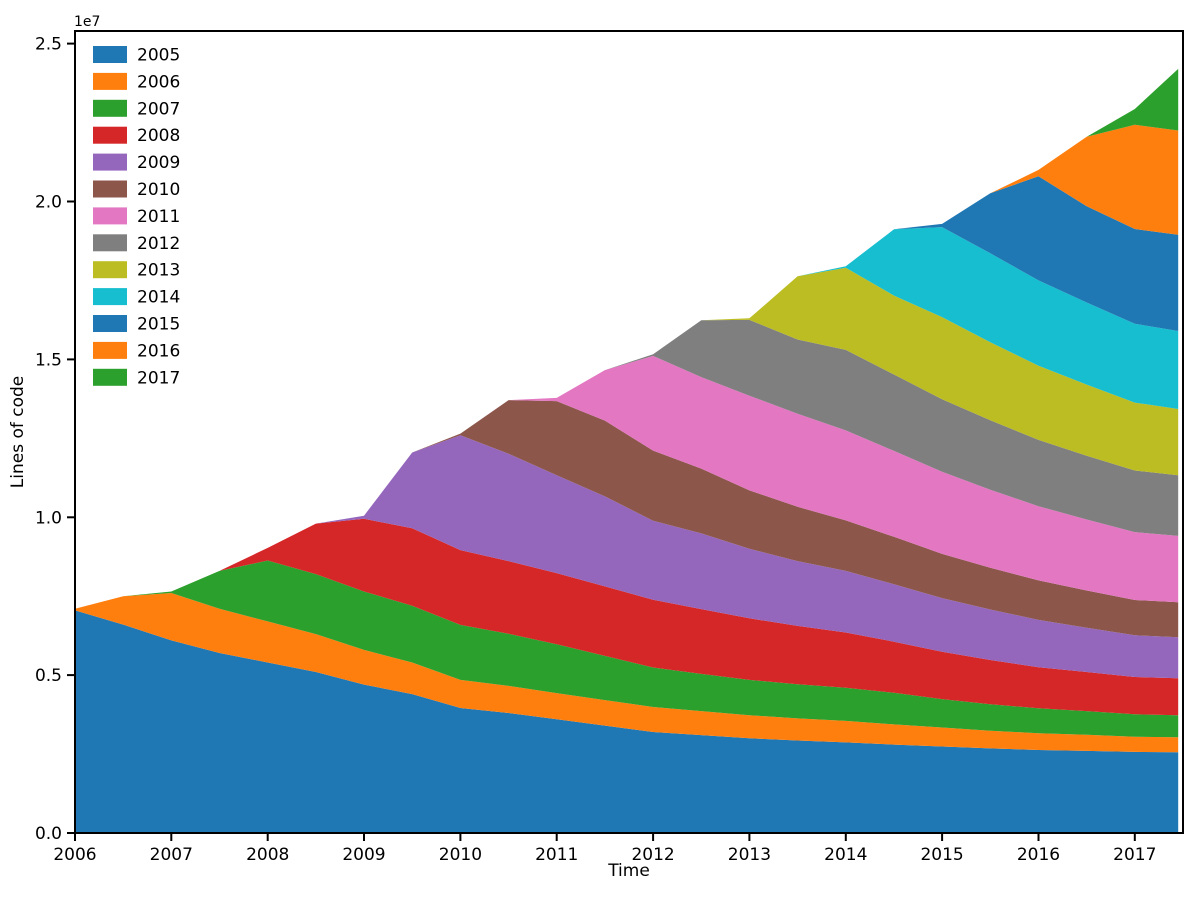  I want to click on legend-label-2007: 2007, so click(158, 109).